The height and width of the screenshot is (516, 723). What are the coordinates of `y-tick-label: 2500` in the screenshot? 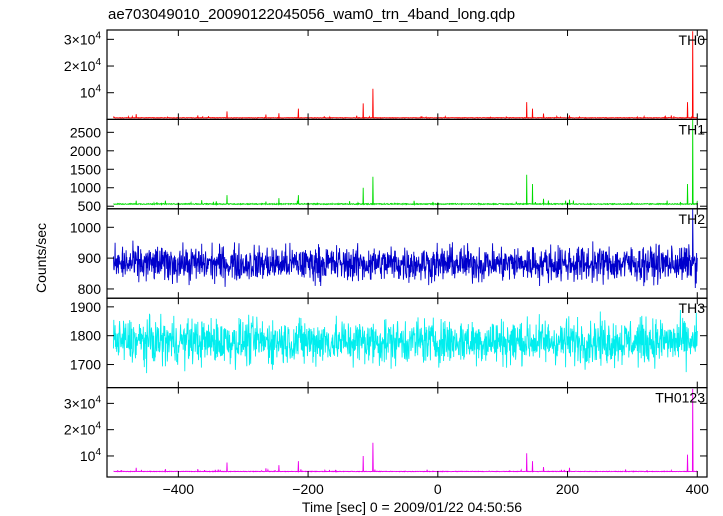 It's located at (85, 132).